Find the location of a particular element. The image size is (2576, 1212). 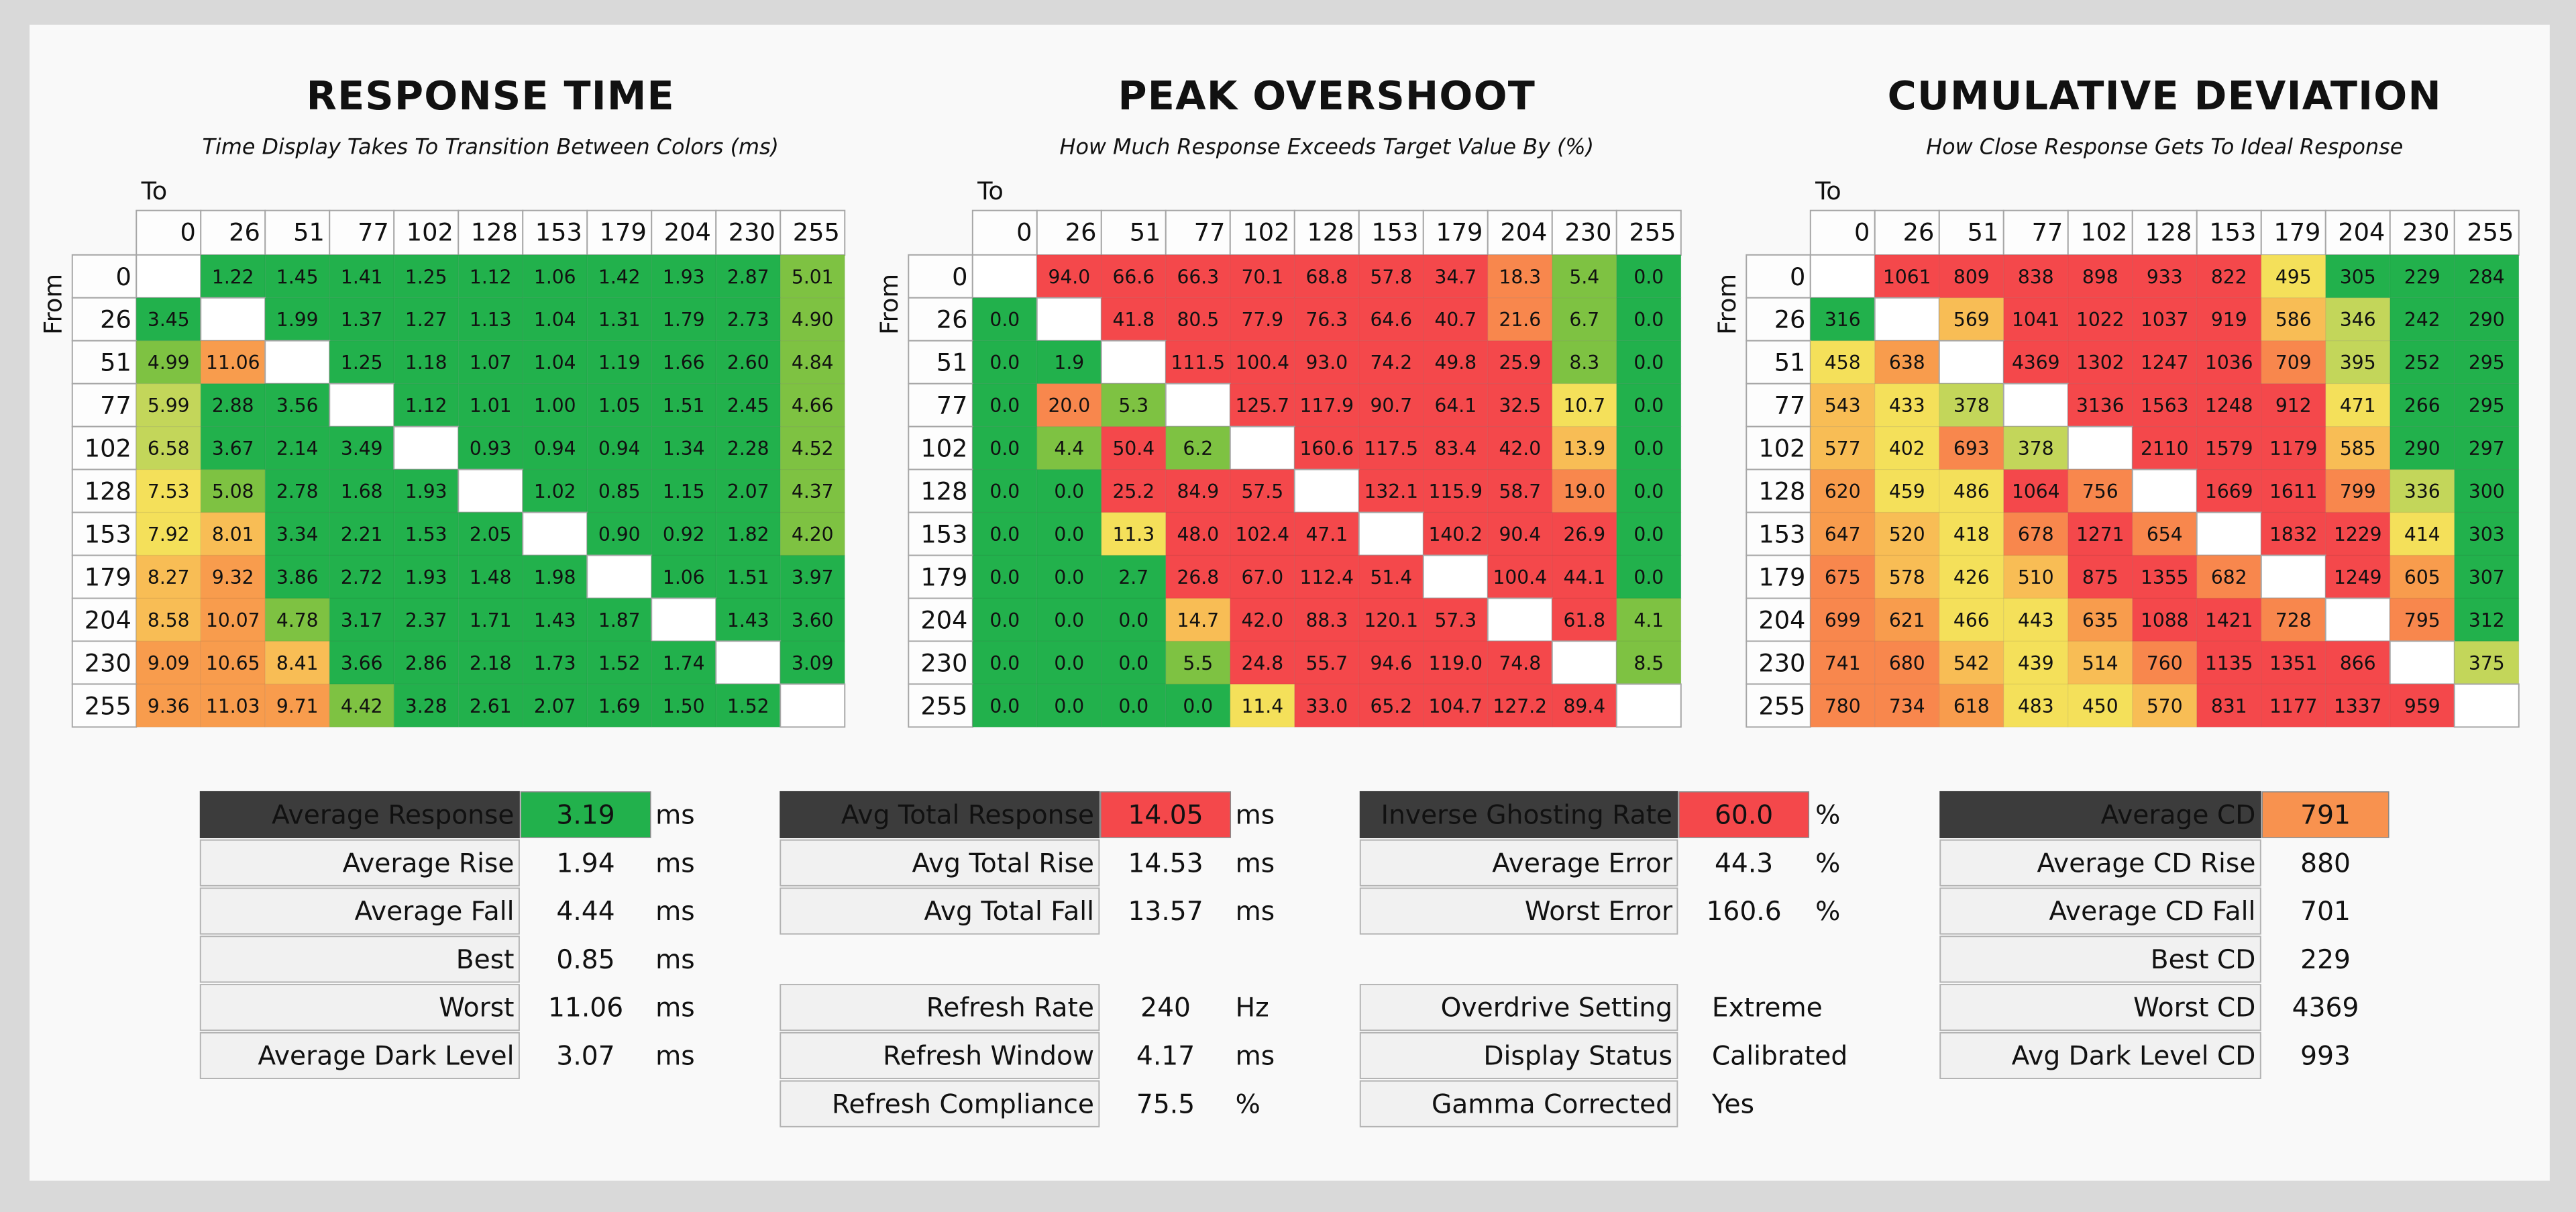

cell-value: 19.0 is located at coordinates (1584, 492).